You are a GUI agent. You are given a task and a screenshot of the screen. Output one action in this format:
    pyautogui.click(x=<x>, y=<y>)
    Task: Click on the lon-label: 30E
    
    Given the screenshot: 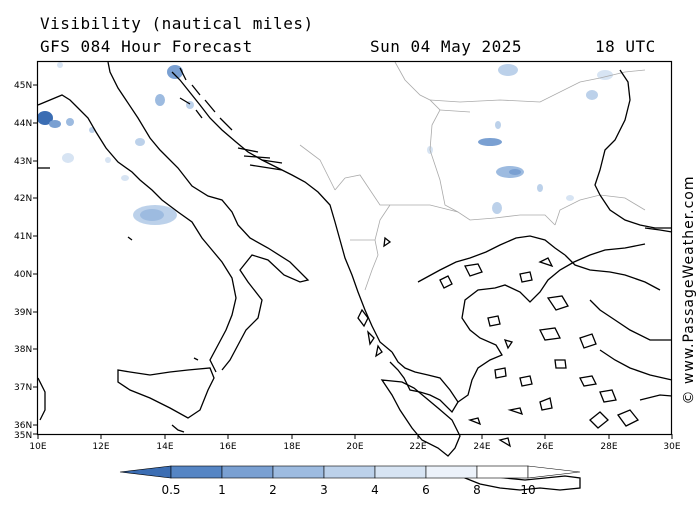 What is the action you would take?
    pyautogui.click(x=671, y=447)
    